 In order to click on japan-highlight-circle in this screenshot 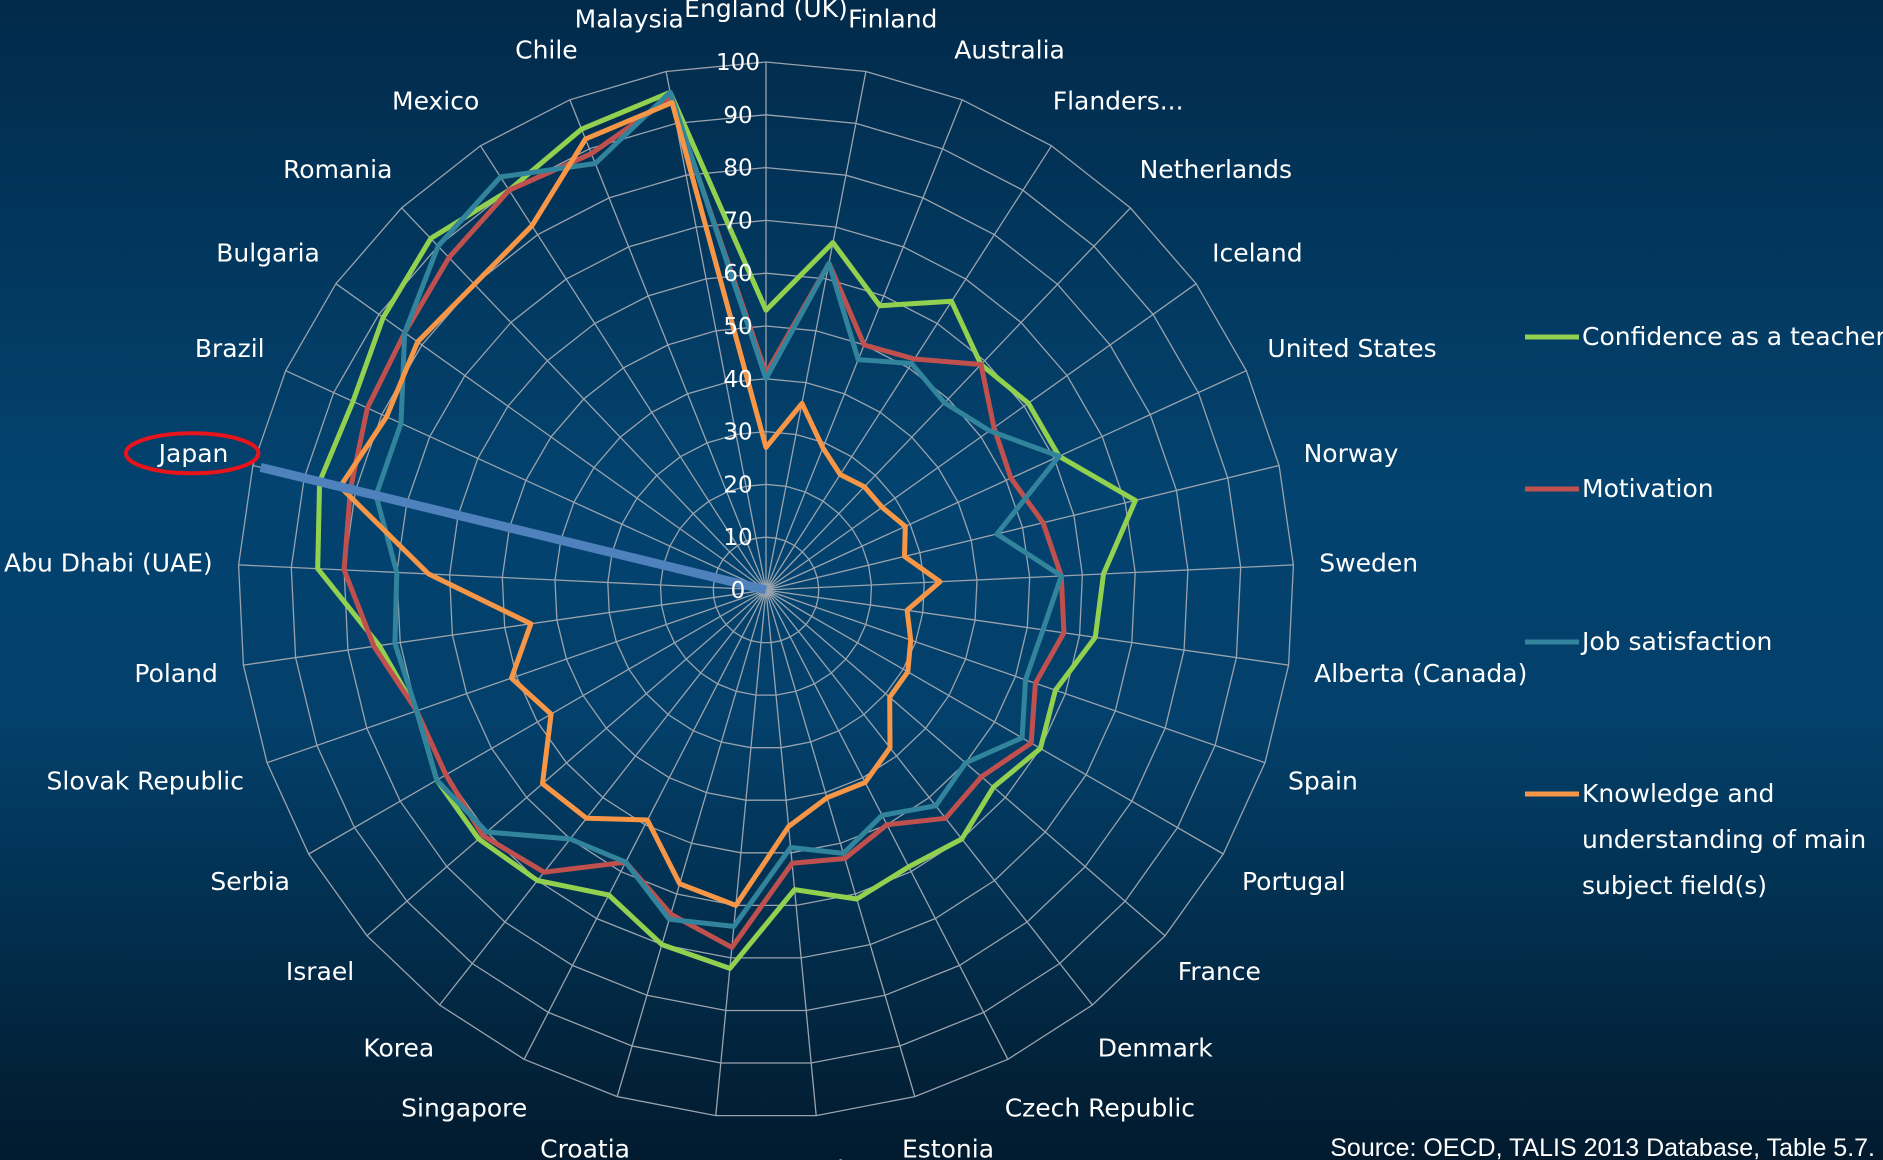, I will do `click(192, 453)`.